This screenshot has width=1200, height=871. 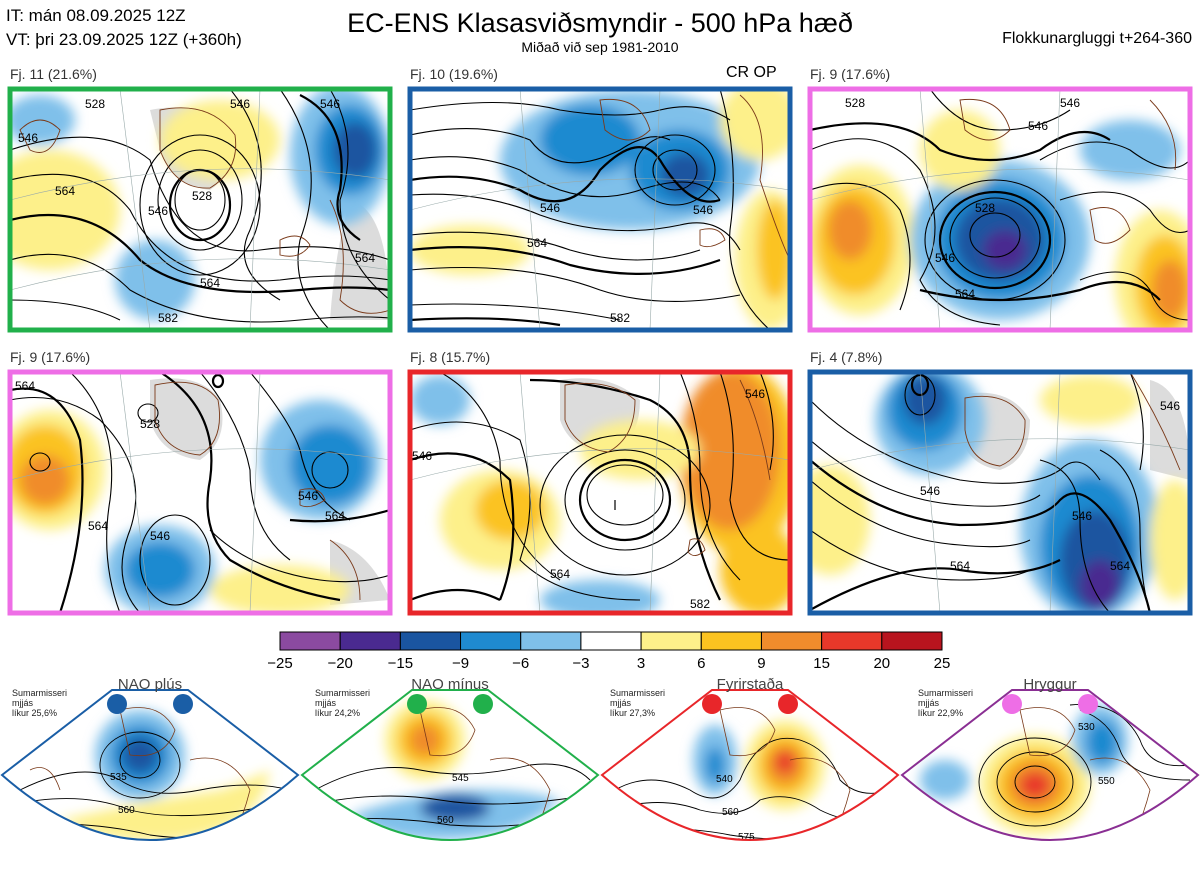 What do you see at coordinates (417, 704) in the screenshot?
I see `legend-2-dot-left` at bounding box center [417, 704].